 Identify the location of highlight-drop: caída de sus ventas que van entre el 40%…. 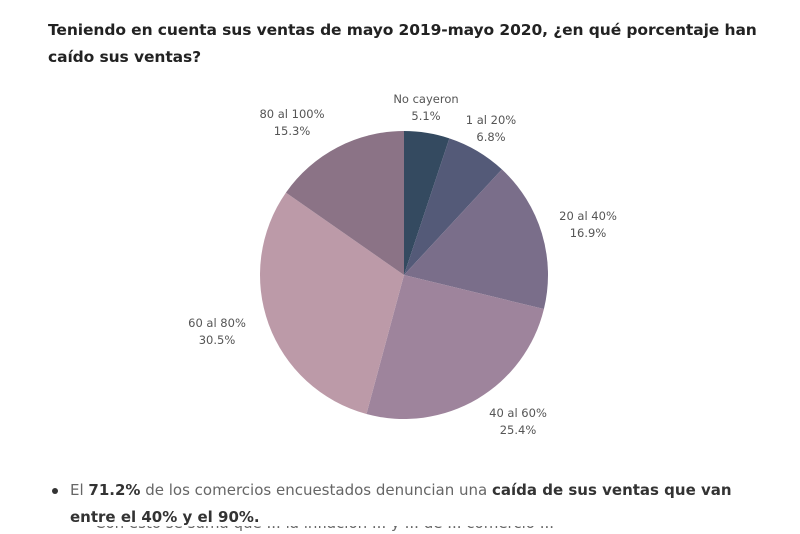
(401, 503).